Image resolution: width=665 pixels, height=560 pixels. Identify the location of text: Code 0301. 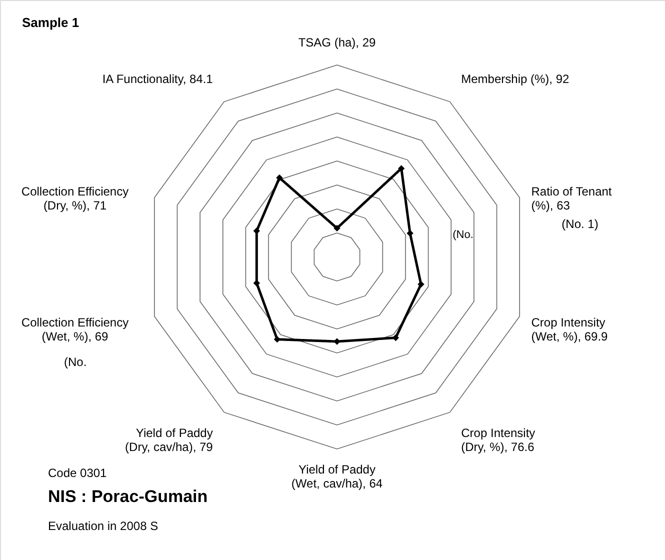
(78, 473).